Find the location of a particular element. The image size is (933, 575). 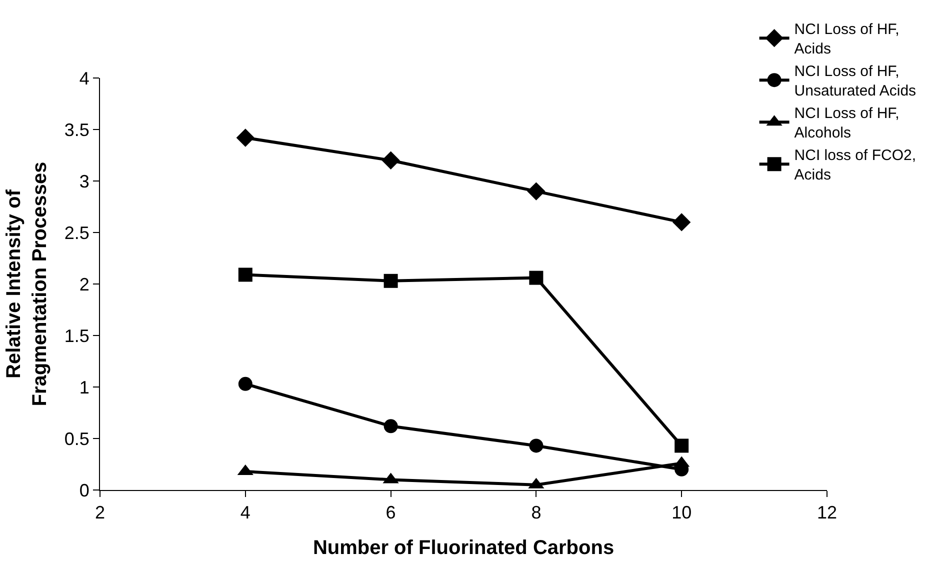

x-tick-label: 12 is located at coordinates (827, 512).